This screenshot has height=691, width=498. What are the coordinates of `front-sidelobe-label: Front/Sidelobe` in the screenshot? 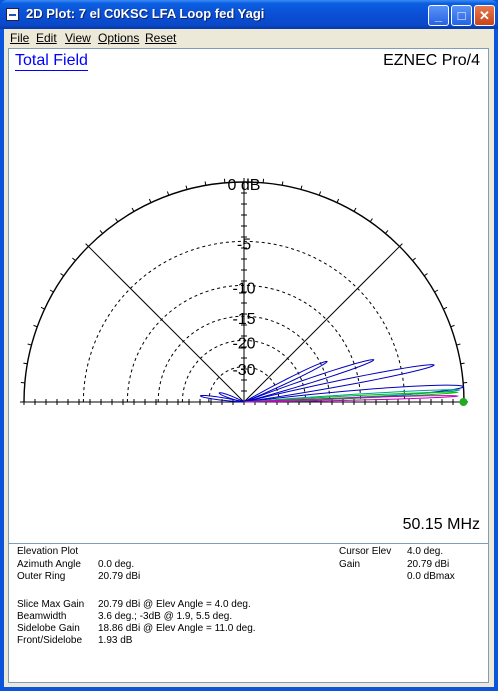 It's located at (50, 640).